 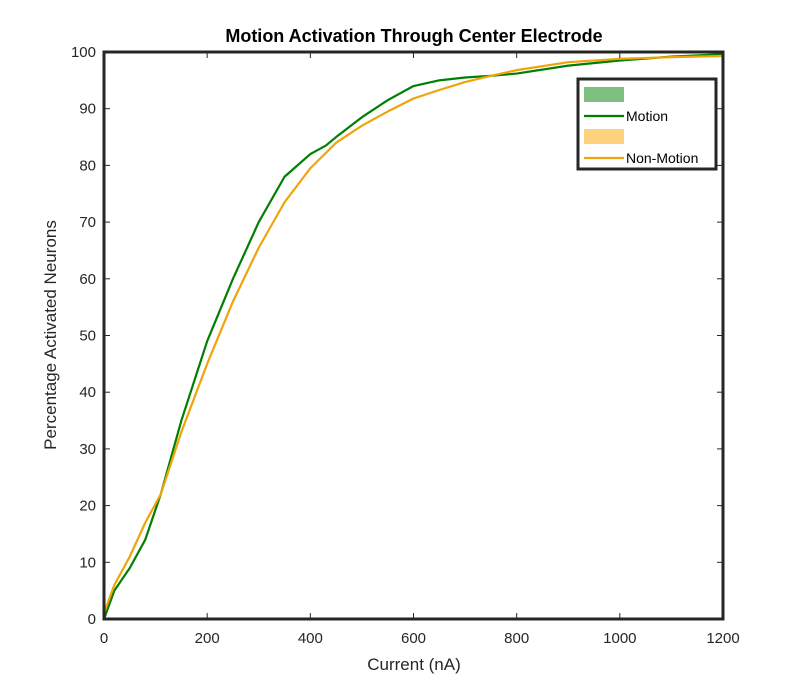 I want to click on x-tick-label: 1000, so click(x=619, y=638).